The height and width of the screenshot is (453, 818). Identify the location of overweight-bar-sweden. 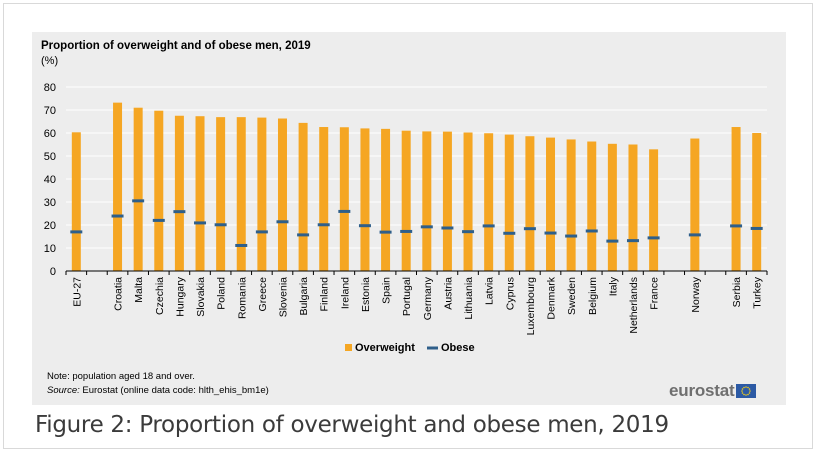
(571, 205).